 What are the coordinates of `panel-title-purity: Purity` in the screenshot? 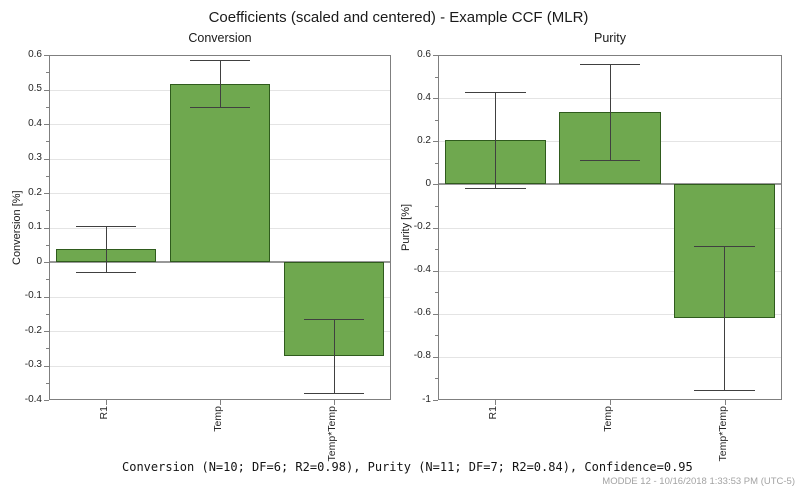 It's located at (610, 38).